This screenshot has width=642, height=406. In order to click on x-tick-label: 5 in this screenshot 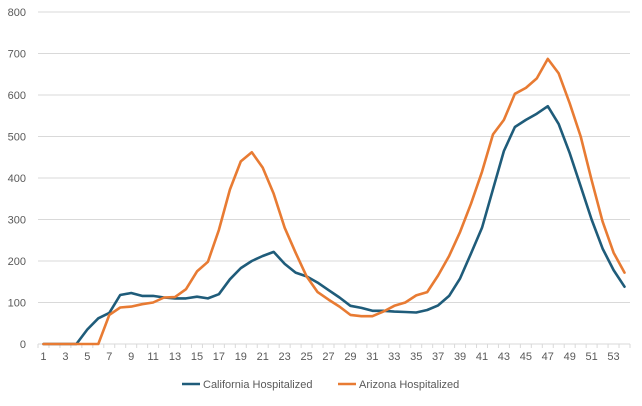, I will do `click(87, 357)`.